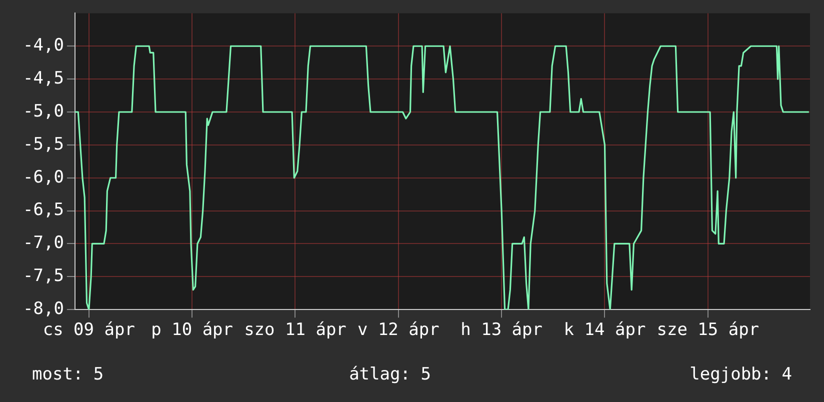 The height and width of the screenshot is (402, 824). Describe the element at coordinates (43, 78) in the screenshot. I see `y-tick-label: -4,5` at that location.